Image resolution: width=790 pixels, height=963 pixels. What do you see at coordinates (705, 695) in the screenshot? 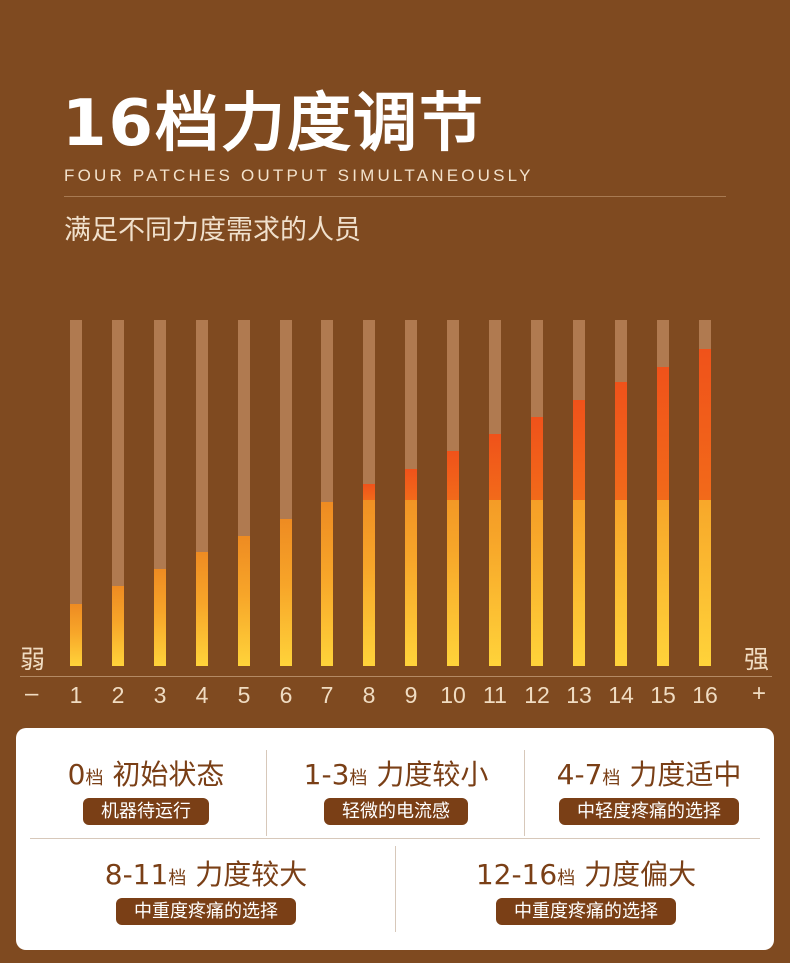
I see `level-label: 16` at bounding box center [705, 695].